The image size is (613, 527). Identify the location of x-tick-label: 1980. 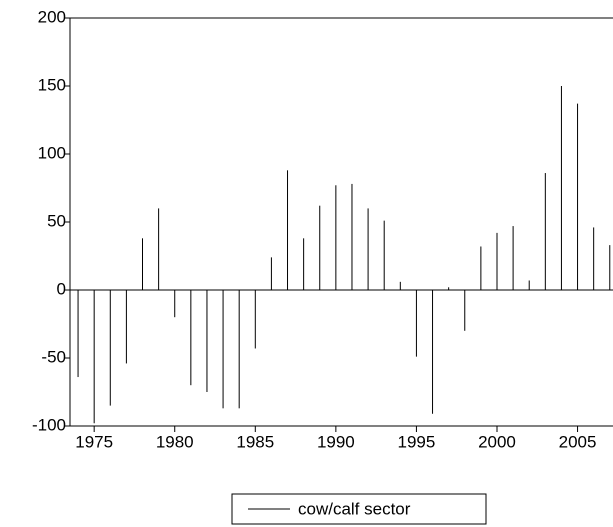
(175, 441).